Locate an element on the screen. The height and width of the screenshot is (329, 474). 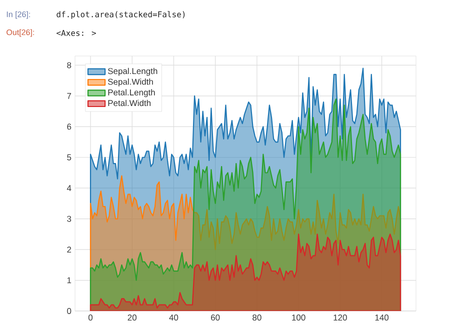
text: In [26]: is located at coordinates (18, 15).